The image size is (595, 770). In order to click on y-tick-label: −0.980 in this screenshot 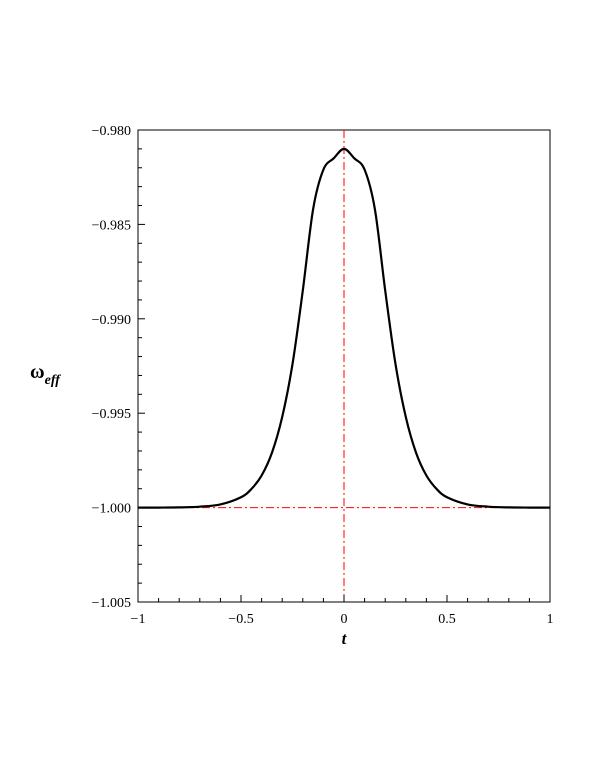, I will do `click(111, 131)`.